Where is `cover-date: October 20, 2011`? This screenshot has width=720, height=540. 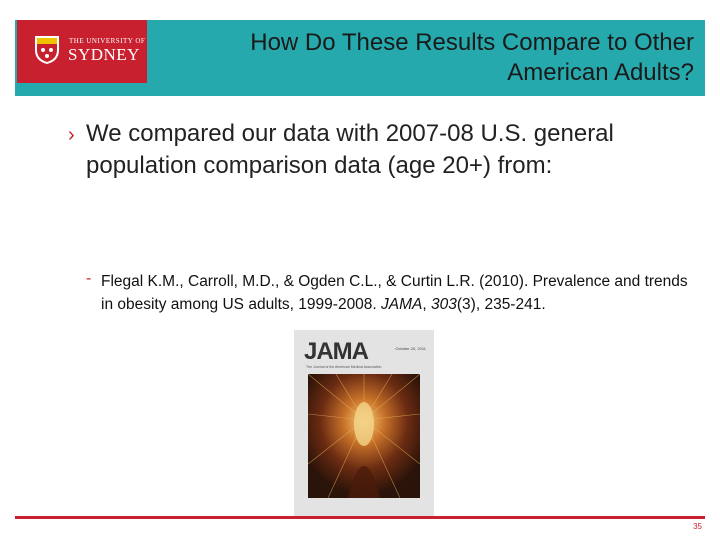 cover-date: October 20, 2011 is located at coordinates (410, 348).